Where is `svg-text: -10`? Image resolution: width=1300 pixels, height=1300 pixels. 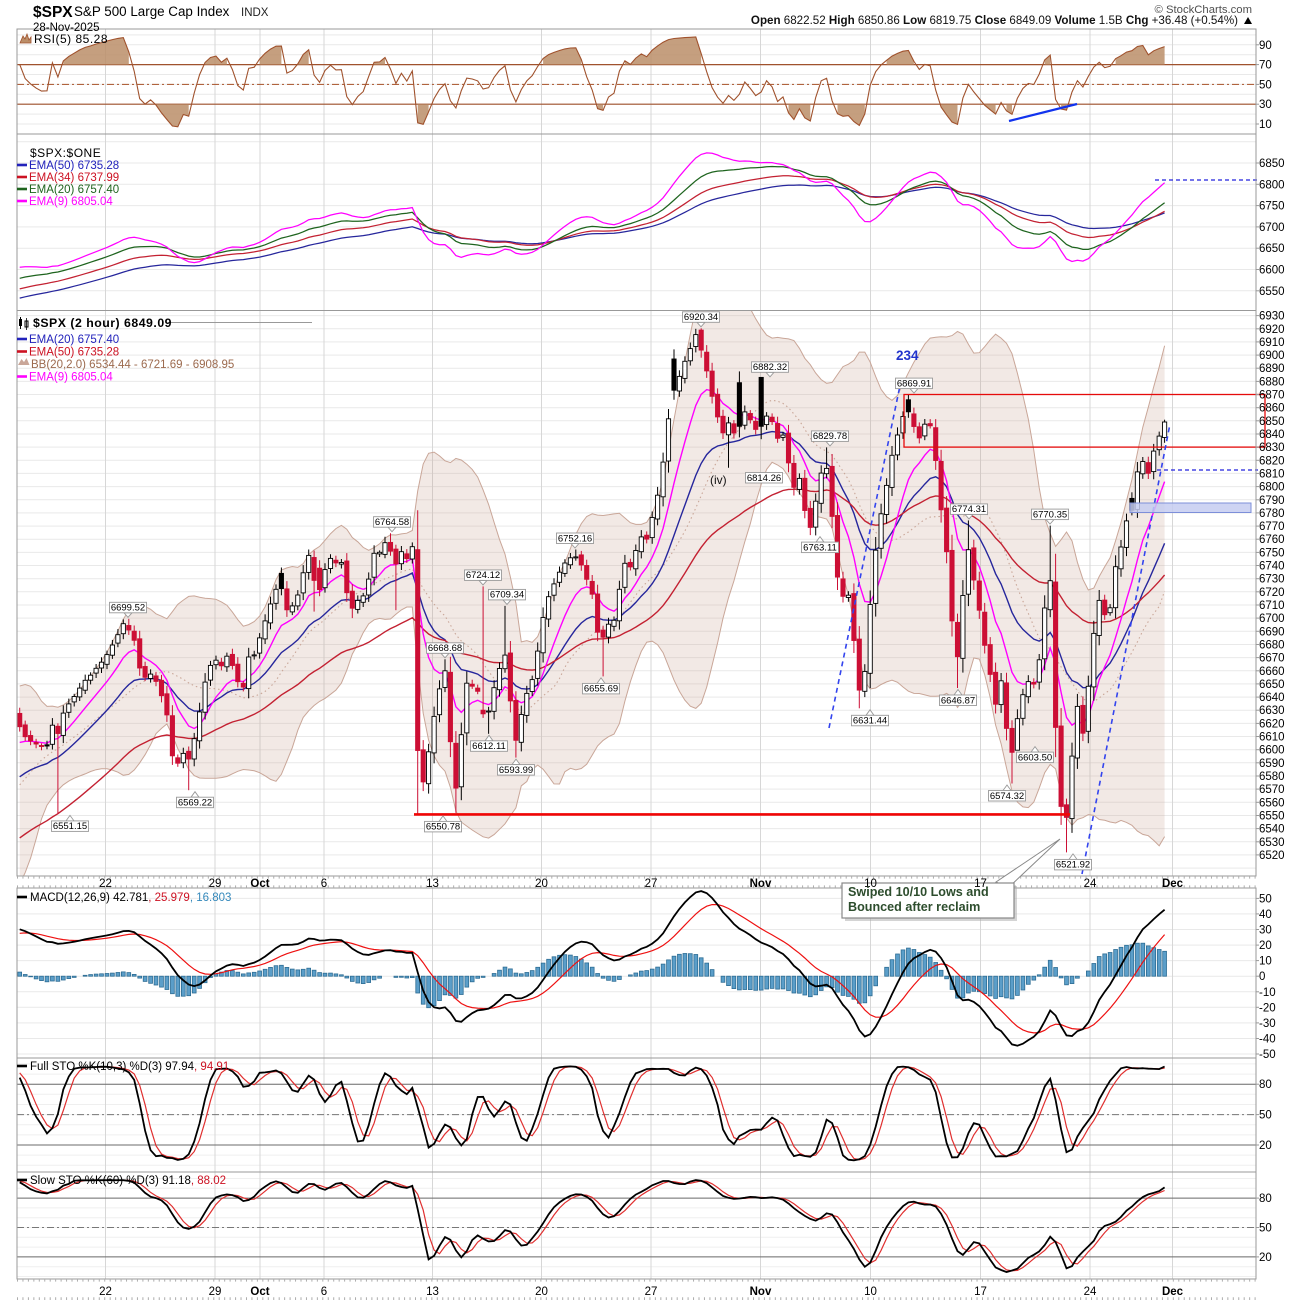
svg-text: -10 is located at coordinates (1267, 993).